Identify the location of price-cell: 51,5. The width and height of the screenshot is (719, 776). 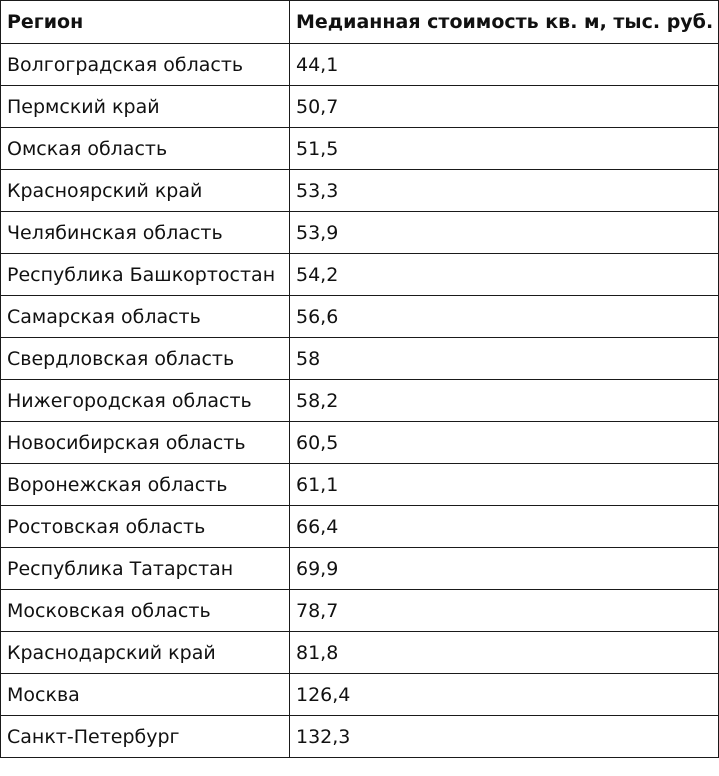
(504, 148).